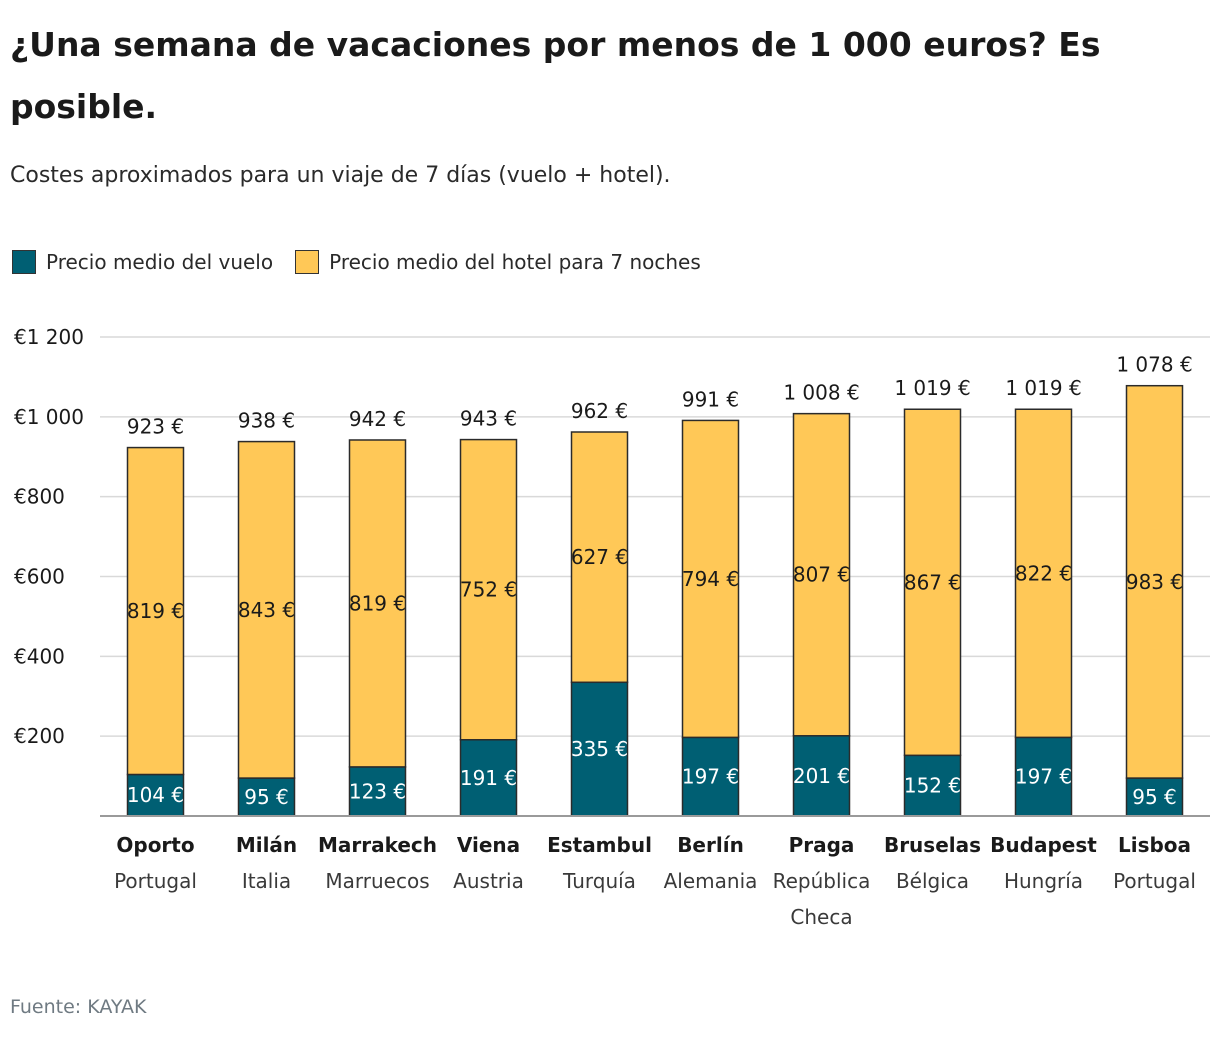 This screenshot has width=1220, height=1040. I want to click on y-tick-label: €800, so click(39, 497).